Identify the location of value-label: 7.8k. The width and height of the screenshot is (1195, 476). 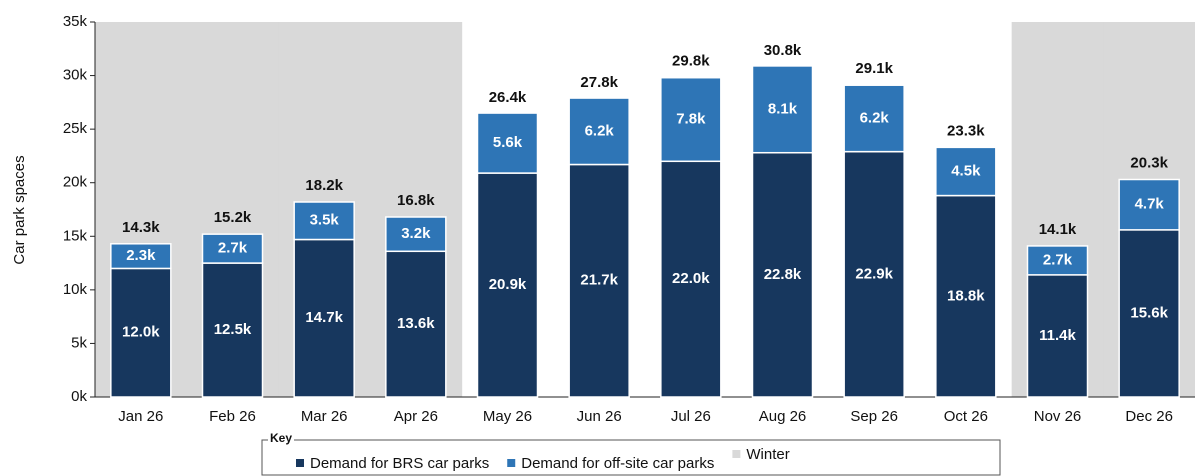
(691, 118).